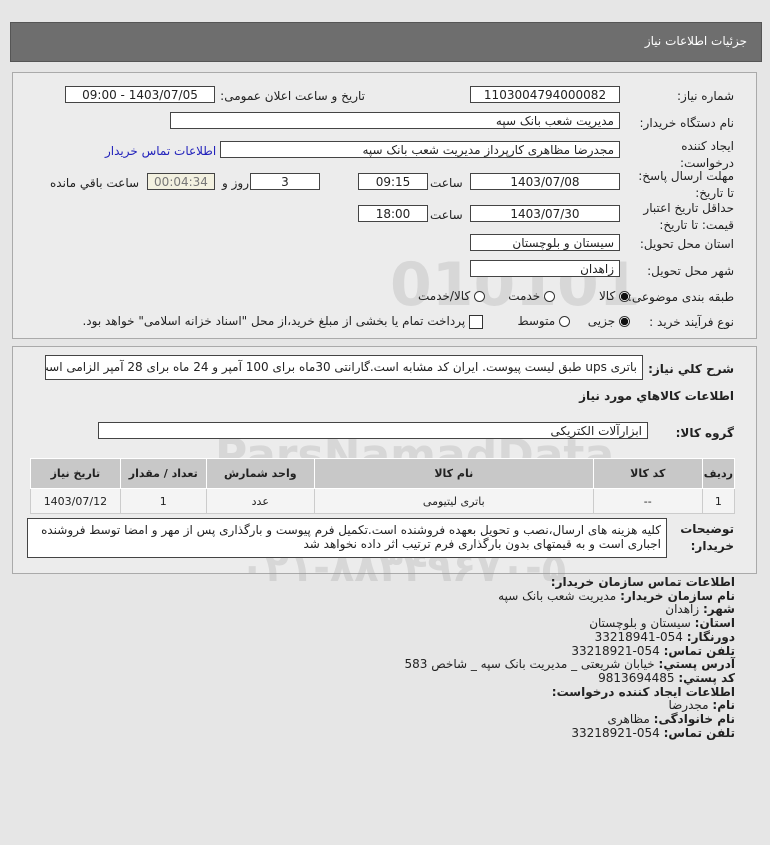 The height and width of the screenshot is (845, 770). I want to click on col-qty: تعداد / مقدار, so click(163, 473).